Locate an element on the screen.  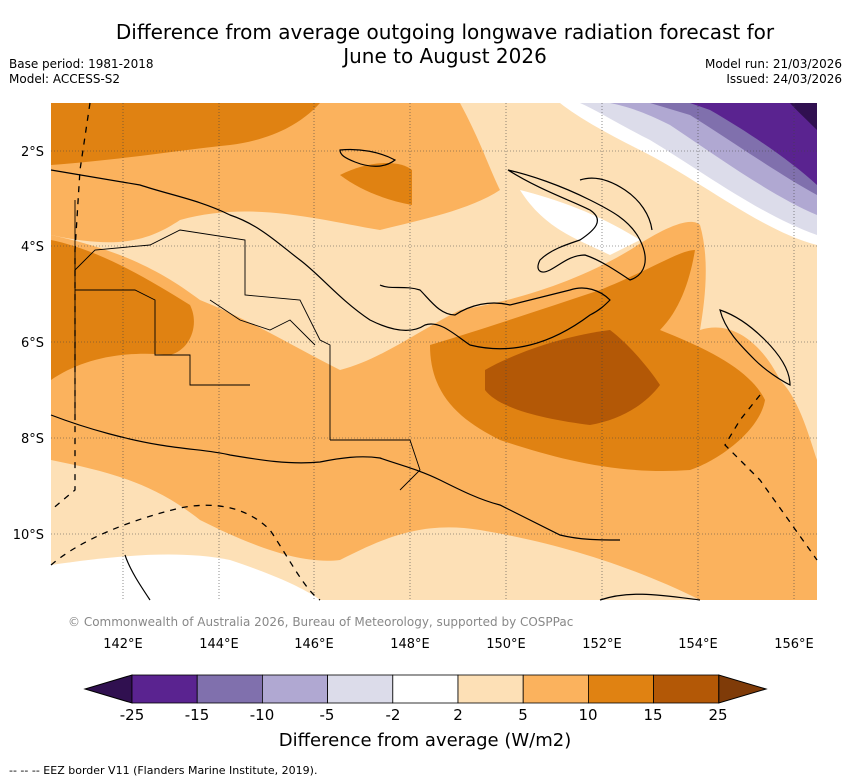
lon-label: 142°E is located at coordinates (123, 644).